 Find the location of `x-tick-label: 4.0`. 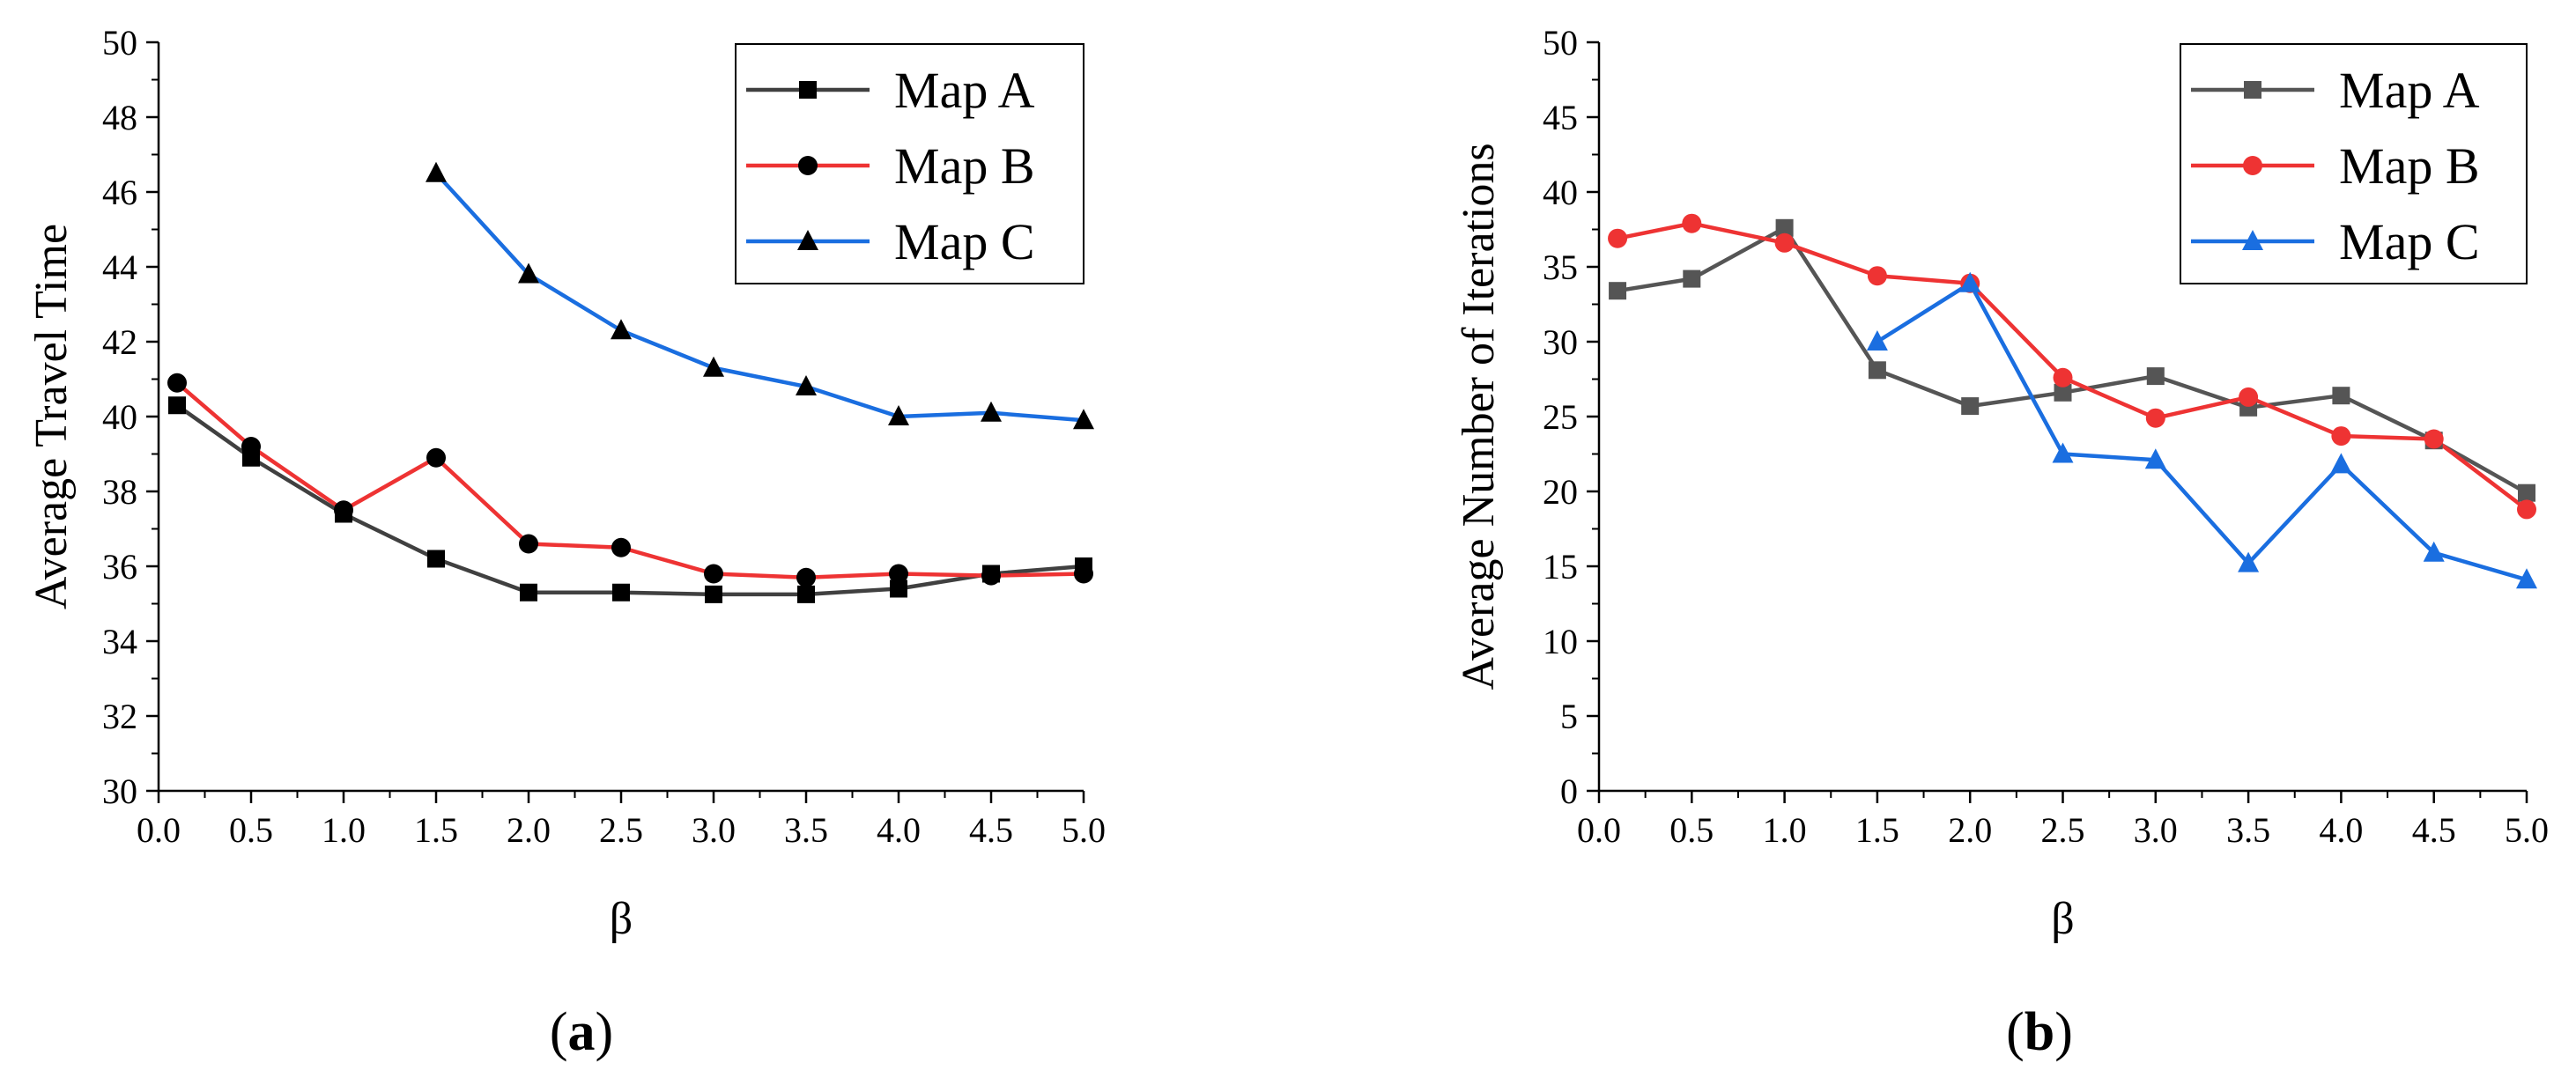

x-tick-label: 4.0 is located at coordinates (2341, 830).